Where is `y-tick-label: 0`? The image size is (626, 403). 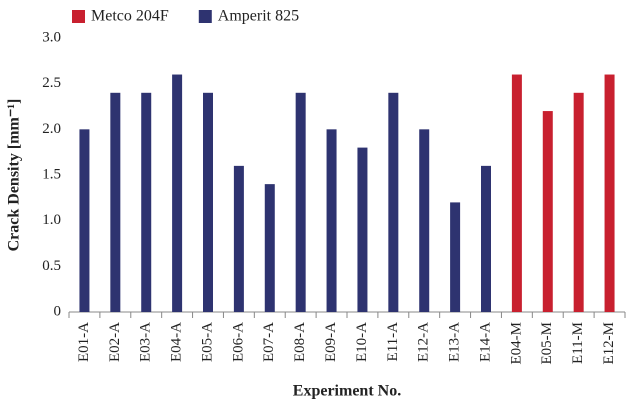 y-tick-label: 0 is located at coordinates (58, 311).